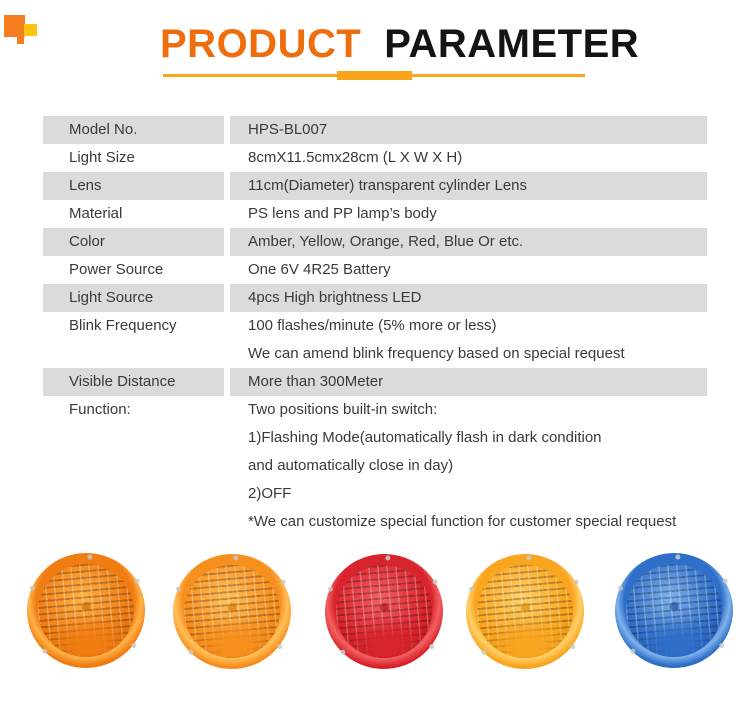  Describe the element at coordinates (525, 611) in the screenshot. I see `warning-lamp-amber-image` at that location.